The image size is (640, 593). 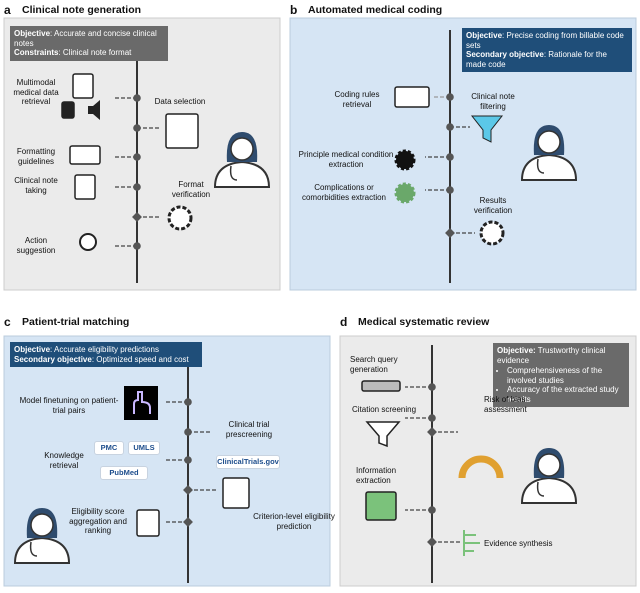 What do you see at coordinates (36, 156) in the screenshot?
I see `step-label: Formatting guidelines` at bounding box center [36, 156].